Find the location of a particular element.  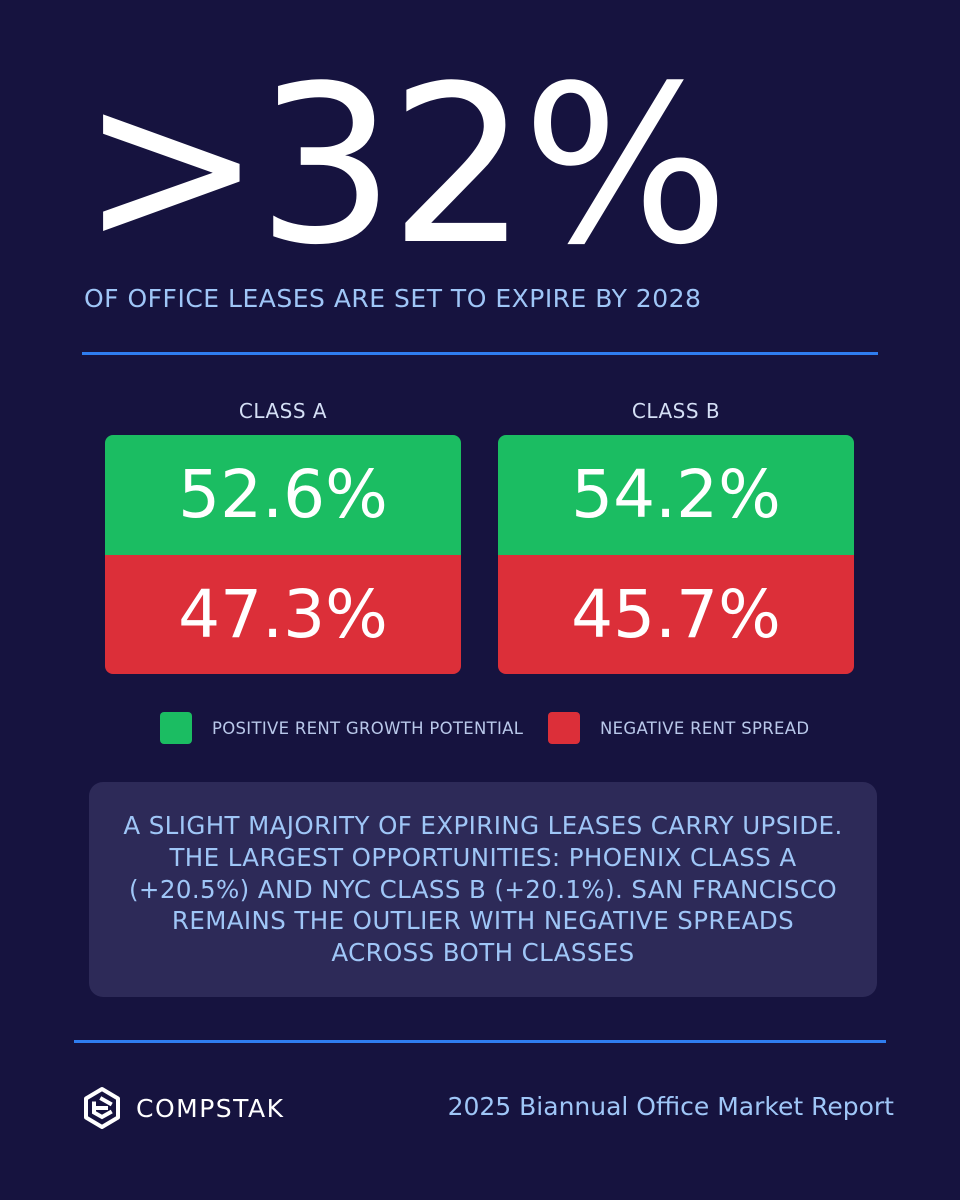

legend-positive: POSITIVE RENT GROWTH POTENTIAL is located at coordinates (341, 728).